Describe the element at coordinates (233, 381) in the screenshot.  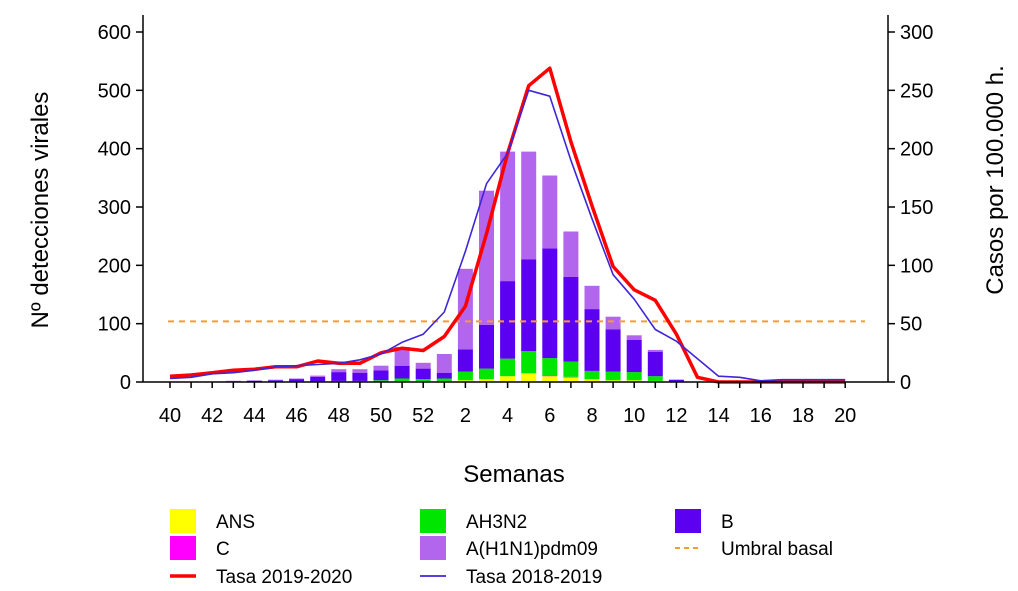
I see `bar-A(H1N1)pdm09-week-43` at that location.